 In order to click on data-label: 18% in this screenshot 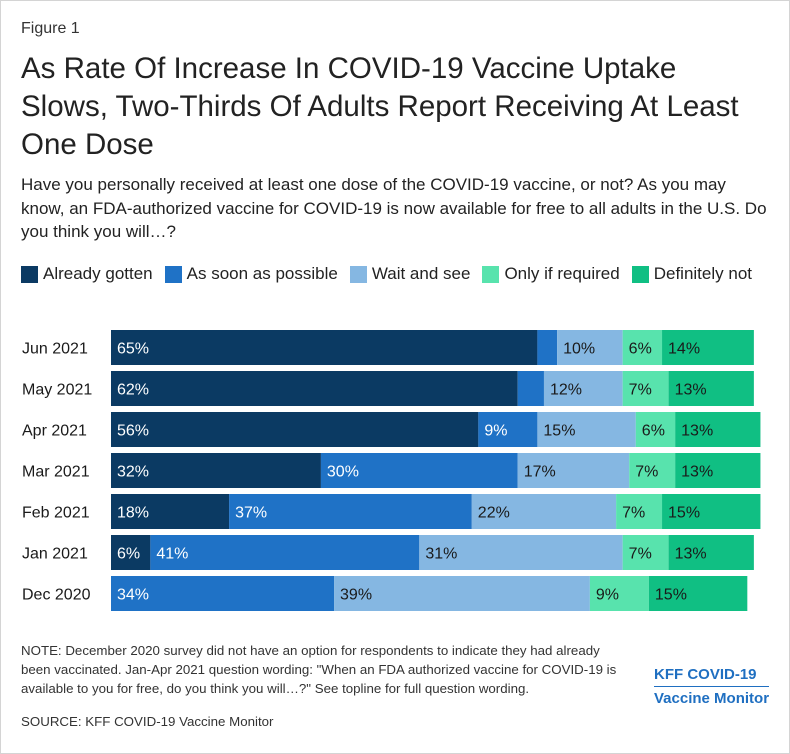, I will do `click(133, 513)`.